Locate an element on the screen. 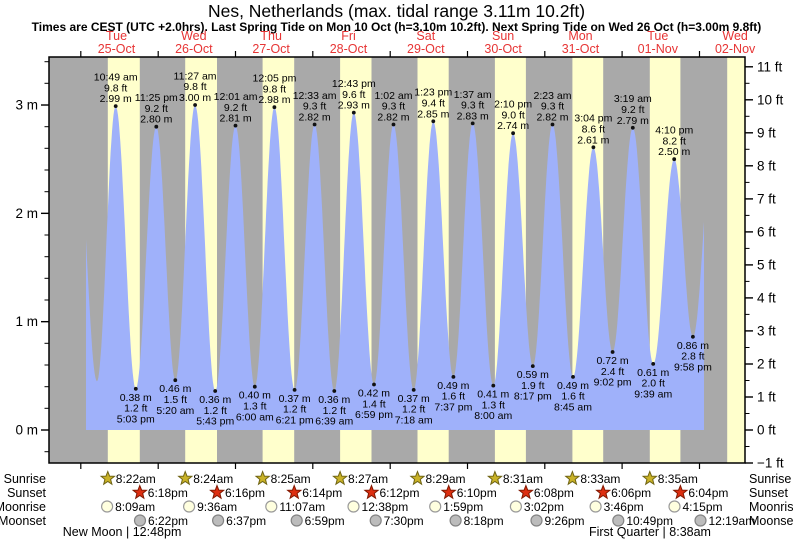 The image size is (793, 539). high-tide-label: 2.81 m is located at coordinates (235, 119).